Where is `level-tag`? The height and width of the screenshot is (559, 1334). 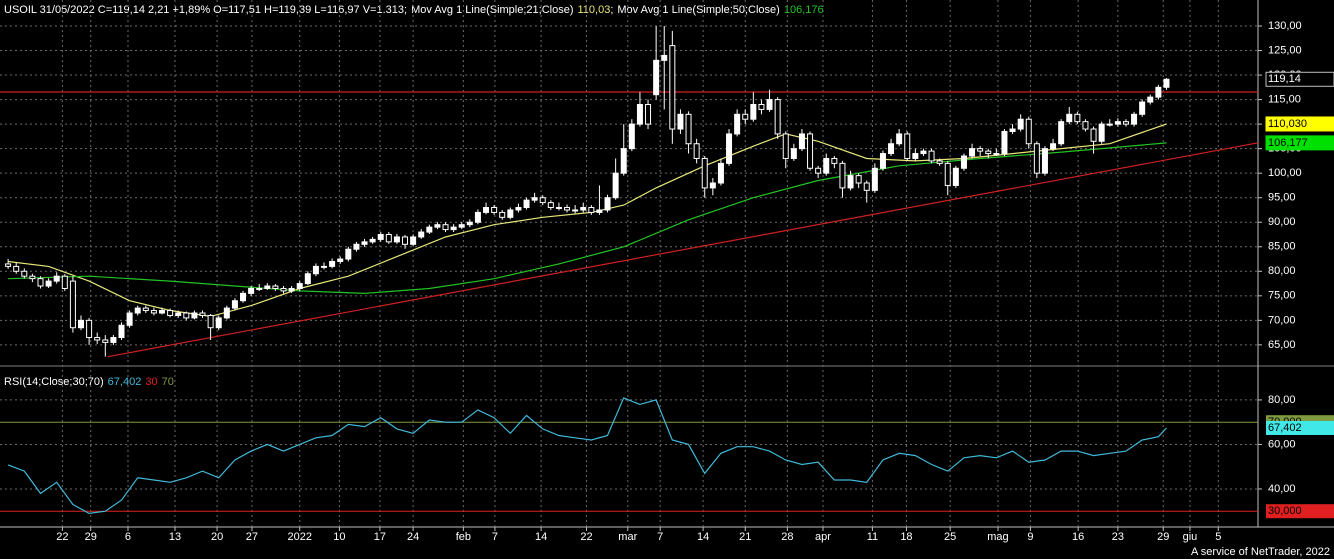
level-tag is located at coordinates (1300, 511).